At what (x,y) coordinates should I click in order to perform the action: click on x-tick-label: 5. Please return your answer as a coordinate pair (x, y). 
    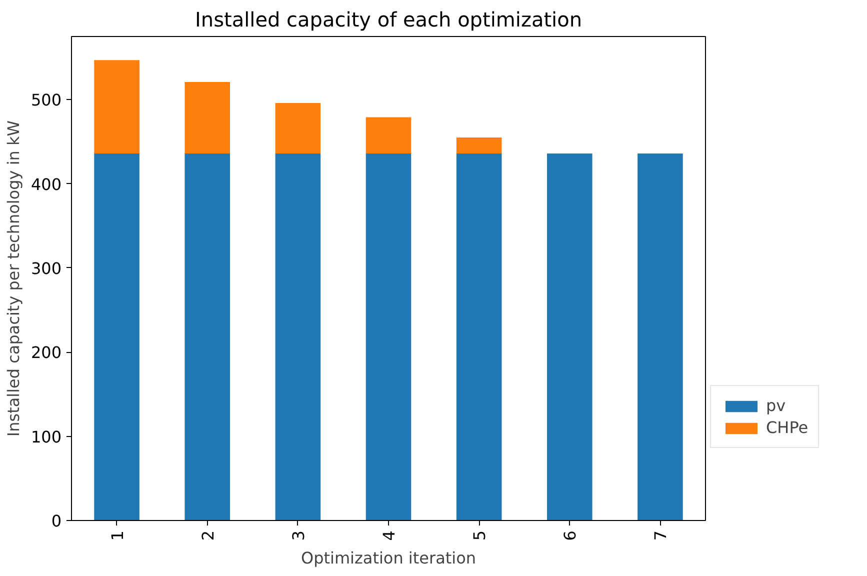
    Looking at the image, I should click on (480, 535).